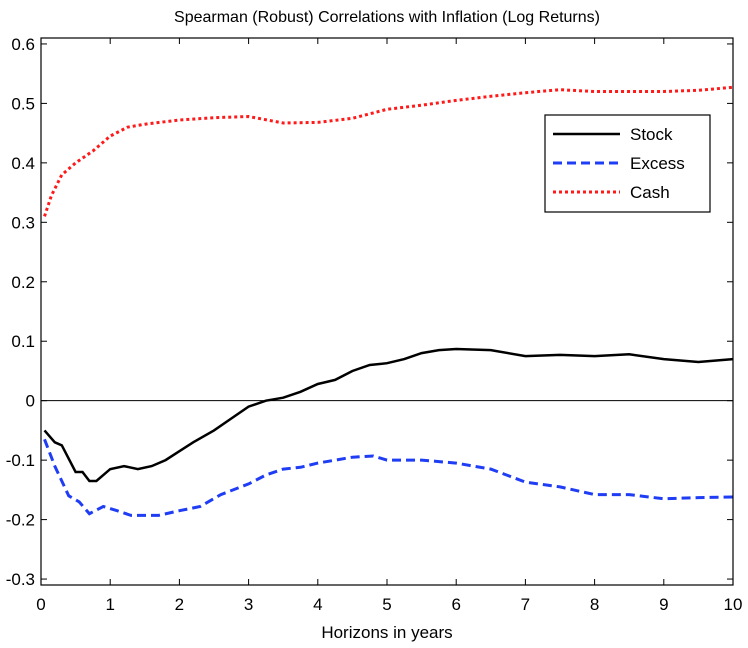  I want to click on y-tick-label: 0.6, so click(23, 44).